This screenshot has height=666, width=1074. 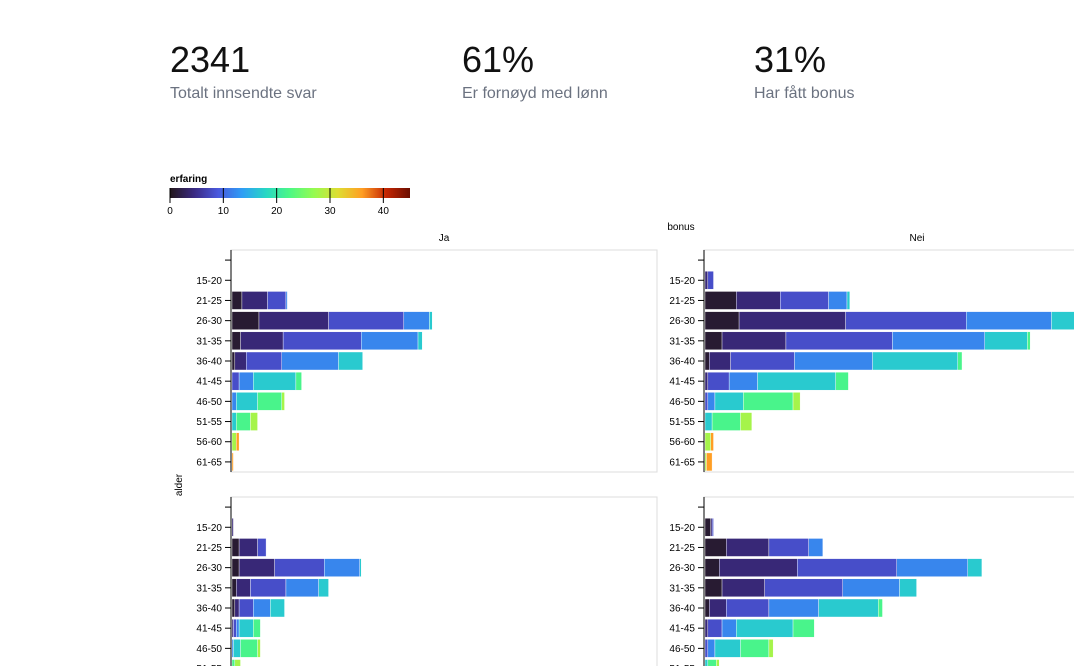 What do you see at coordinates (804, 93) in the screenshot?
I see `stat-label: Har fått bonus` at bounding box center [804, 93].